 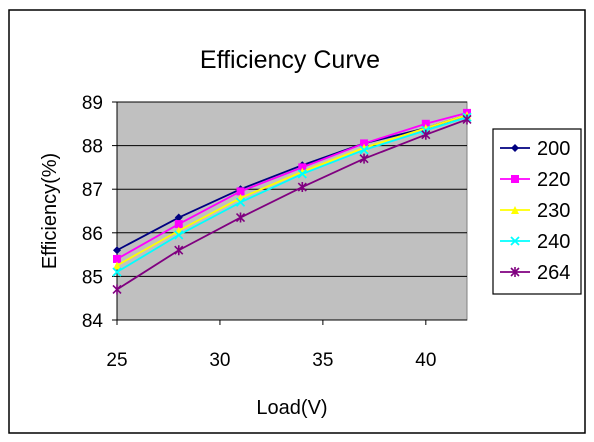 What do you see at coordinates (535, 242) in the screenshot?
I see `legend-item-240: 240` at bounding box center [535, 242].